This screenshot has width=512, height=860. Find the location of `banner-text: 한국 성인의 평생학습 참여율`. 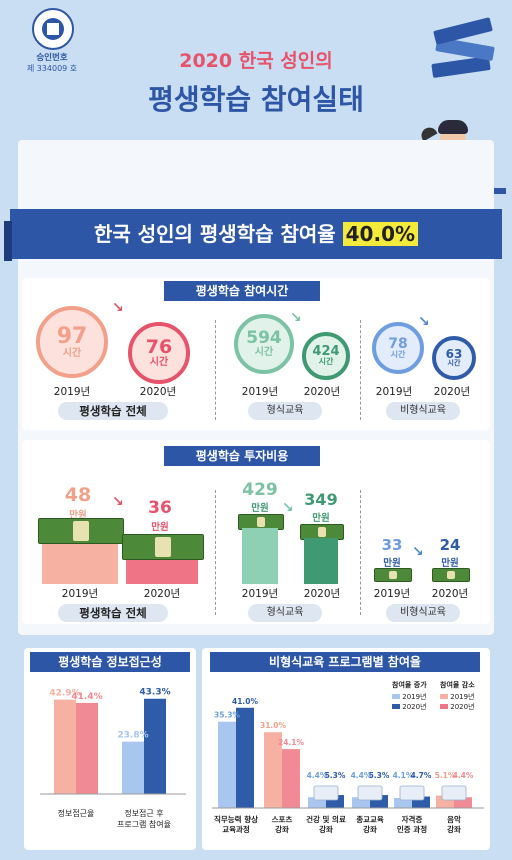

banner-text: 한국 성인의 평생학습 참여율 is located at coordinates (214, 234).